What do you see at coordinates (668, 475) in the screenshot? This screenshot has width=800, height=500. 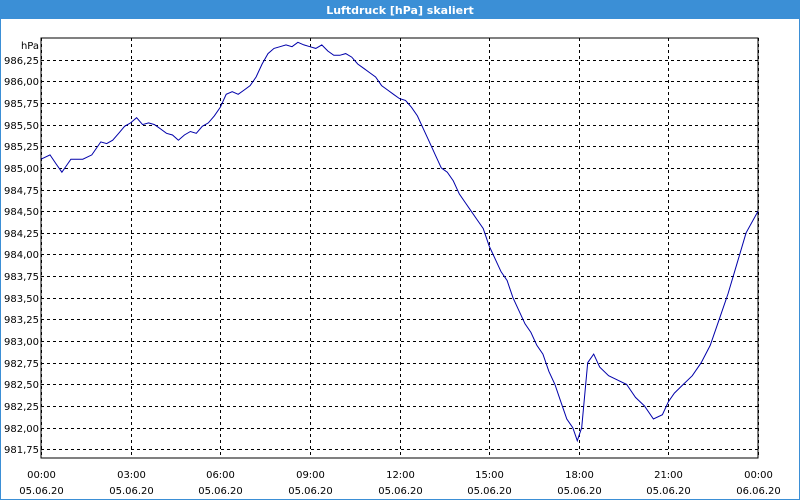 I see `x-tick-time-label: 21:00` at bounding box center [668, 475].